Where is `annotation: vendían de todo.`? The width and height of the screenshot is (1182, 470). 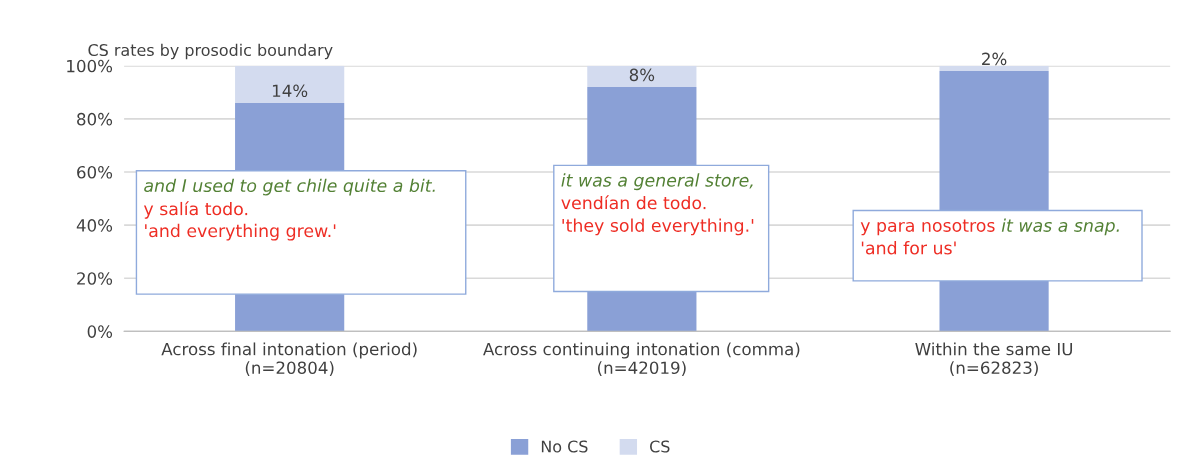 annotation: vendían de todo. is located at coordinates (633, 202).